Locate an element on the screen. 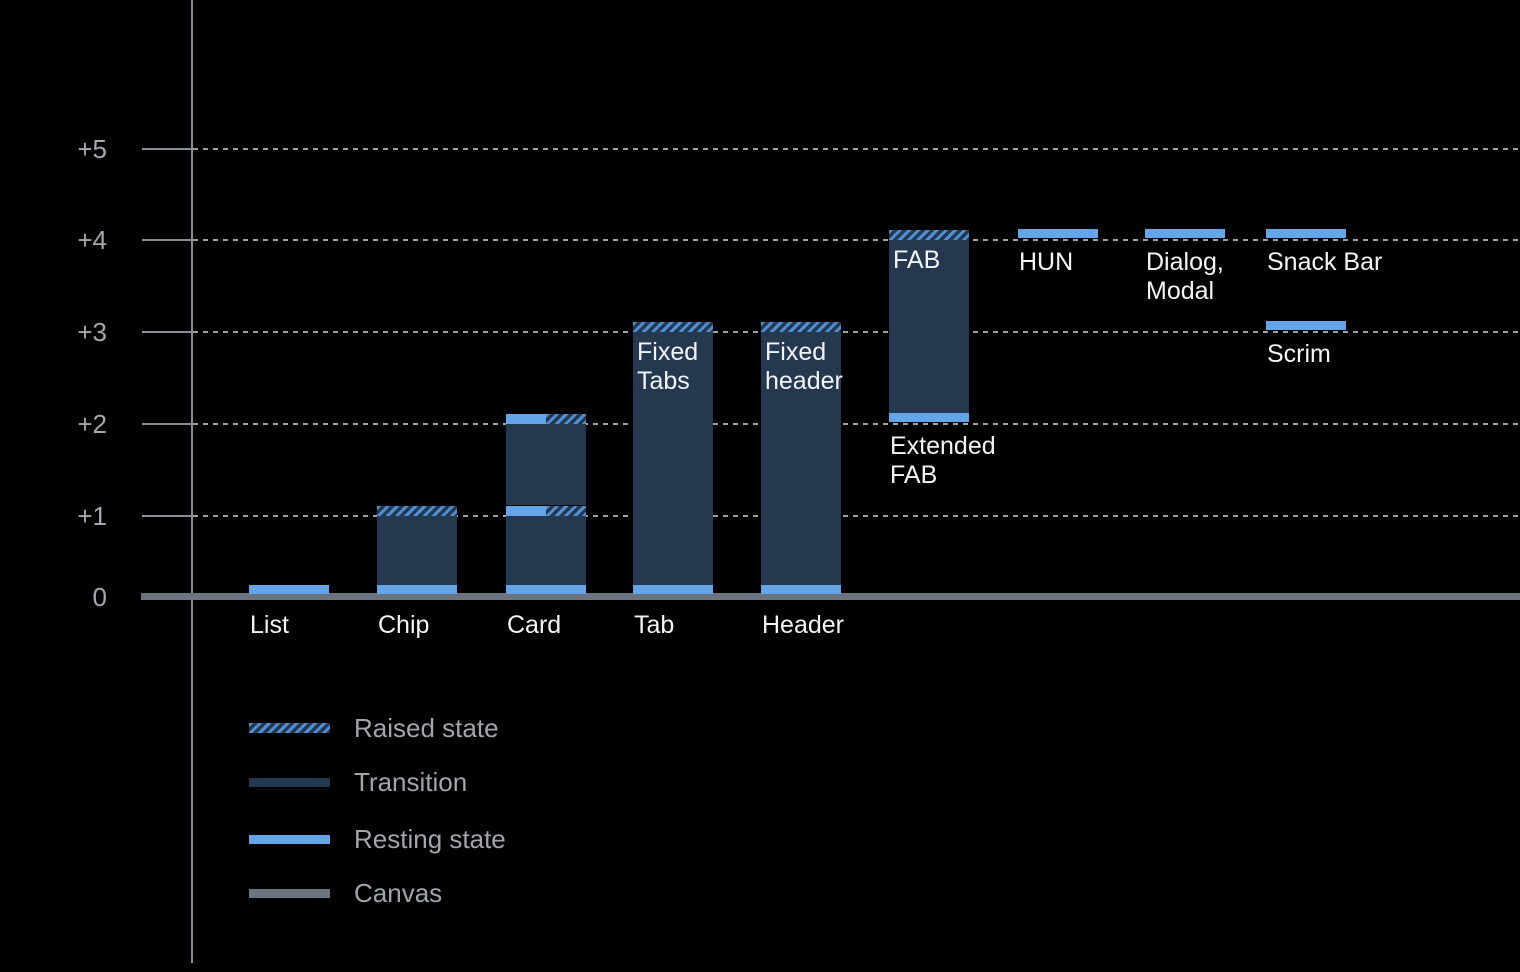  y-tick-label: 0 is located at coordinates (99, 597).